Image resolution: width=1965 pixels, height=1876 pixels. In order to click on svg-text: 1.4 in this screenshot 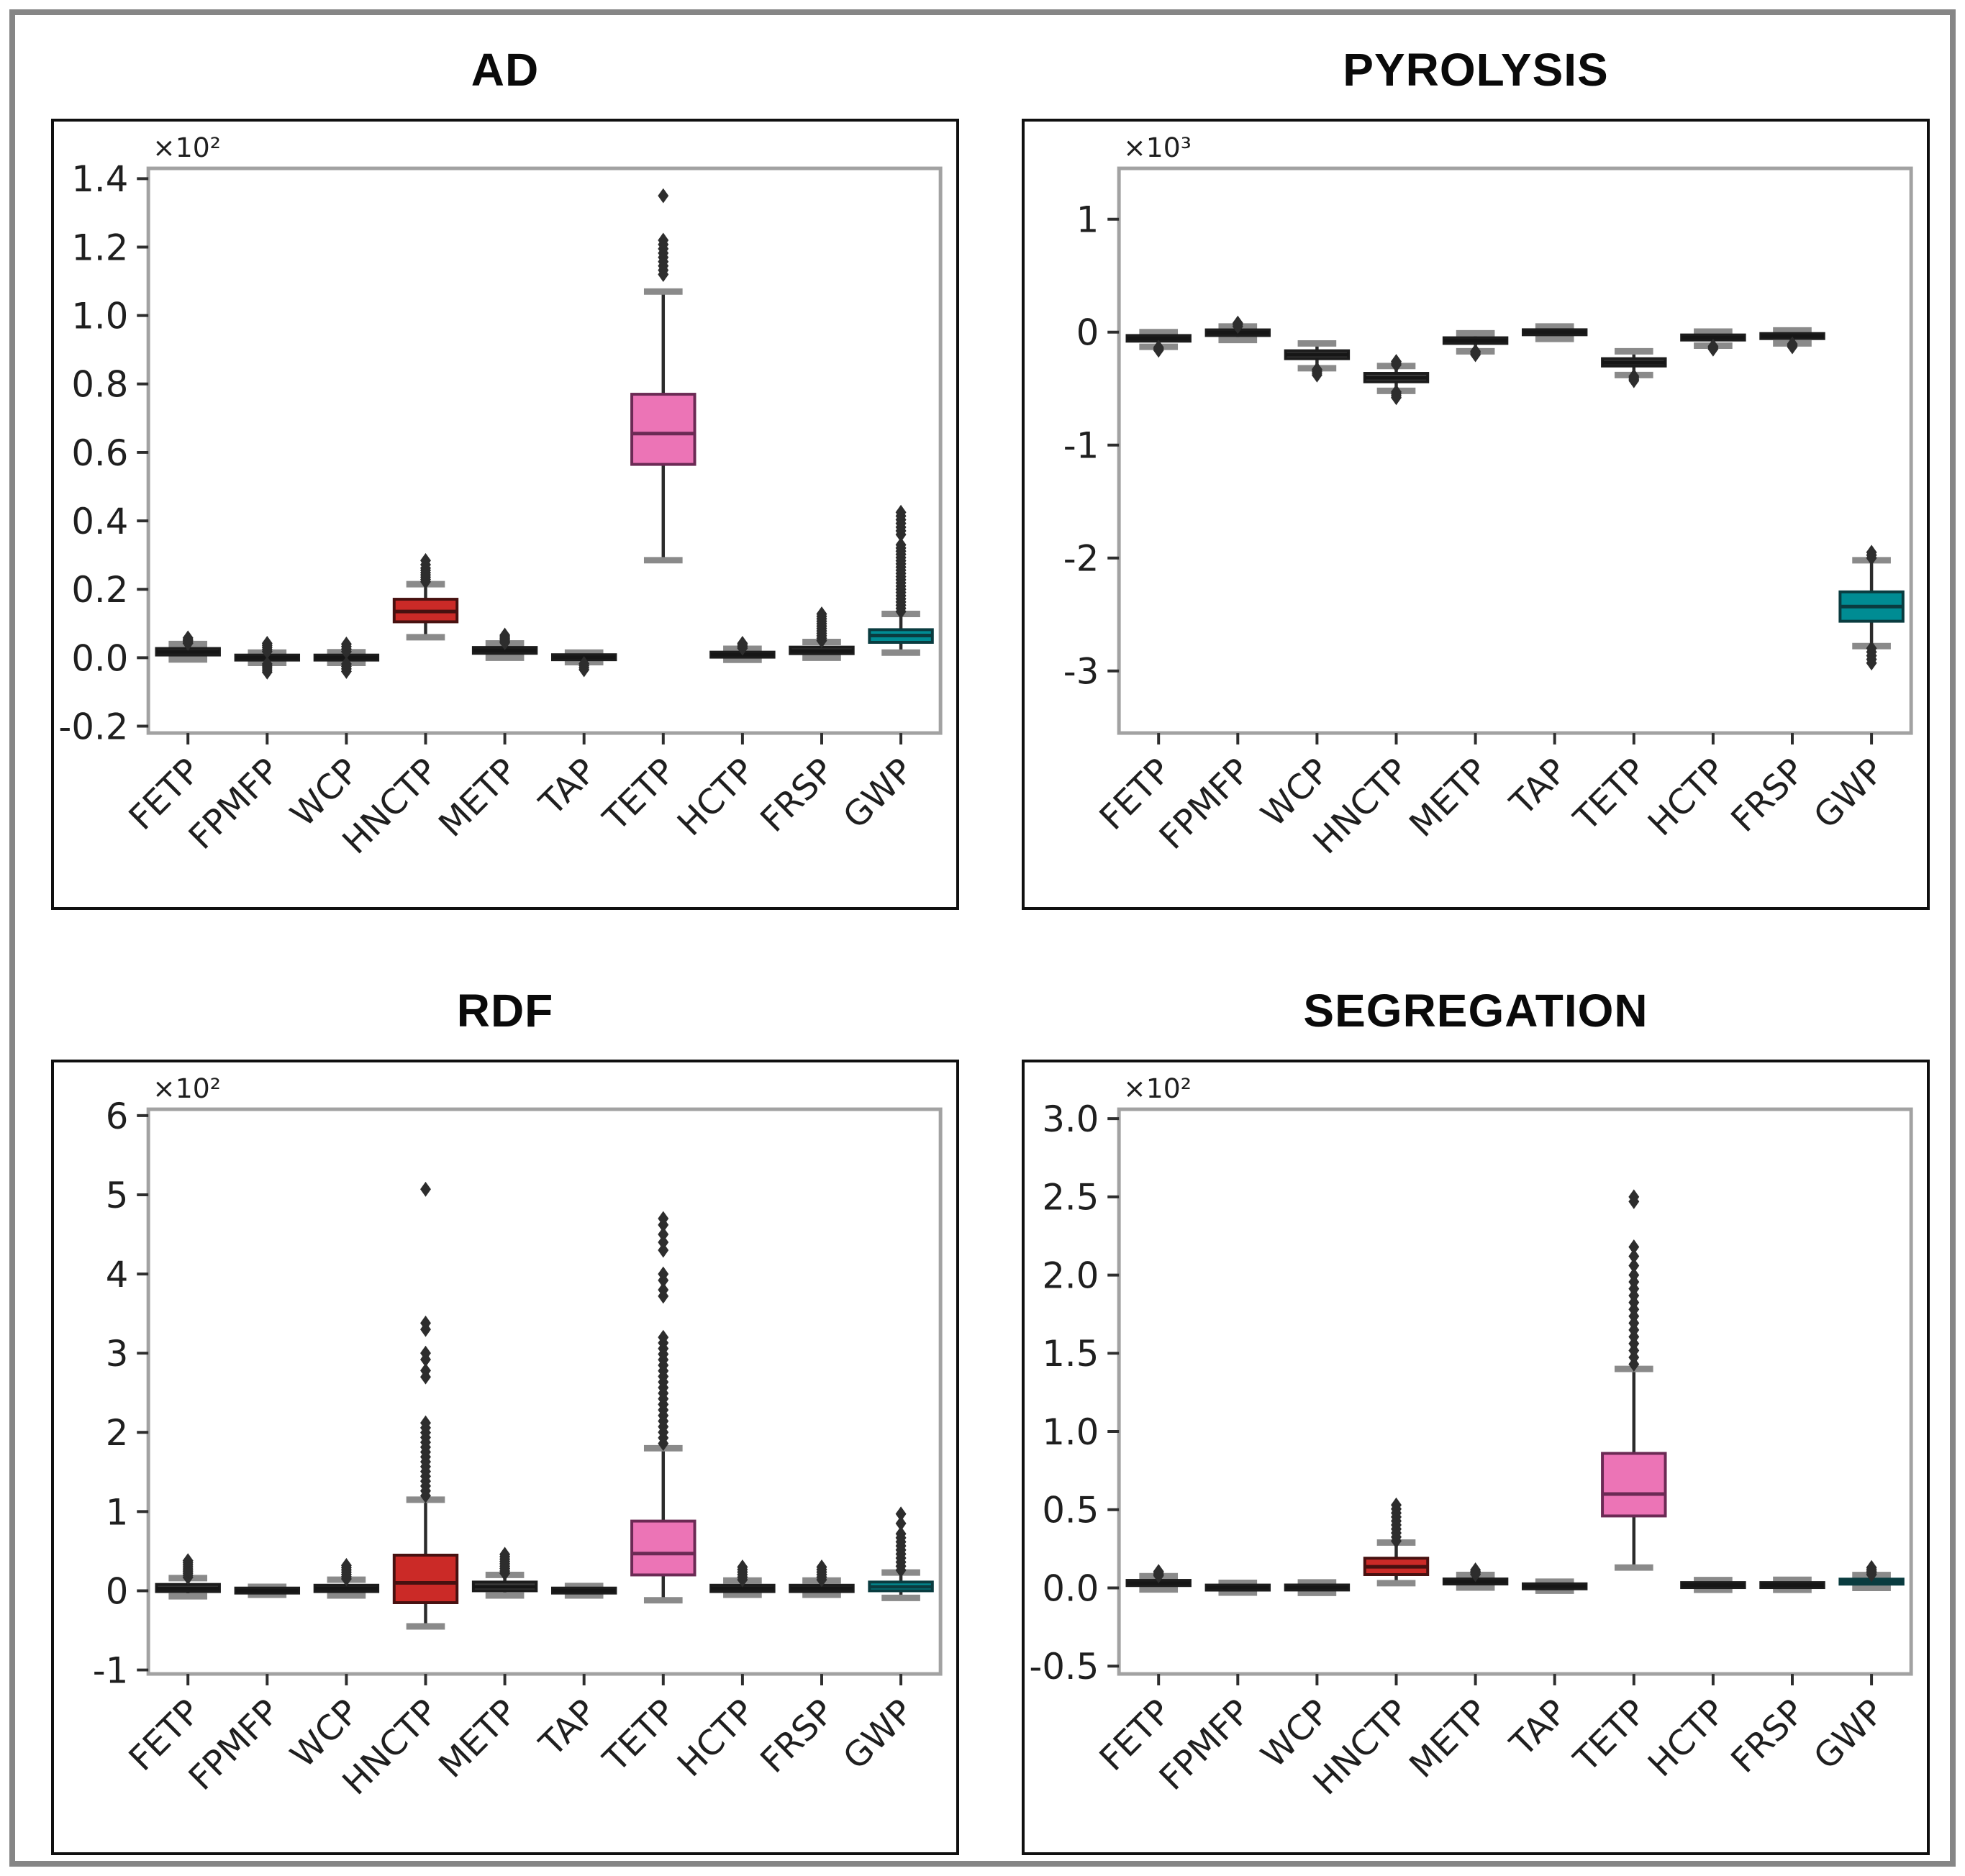, I will do `click(99, 179)`.